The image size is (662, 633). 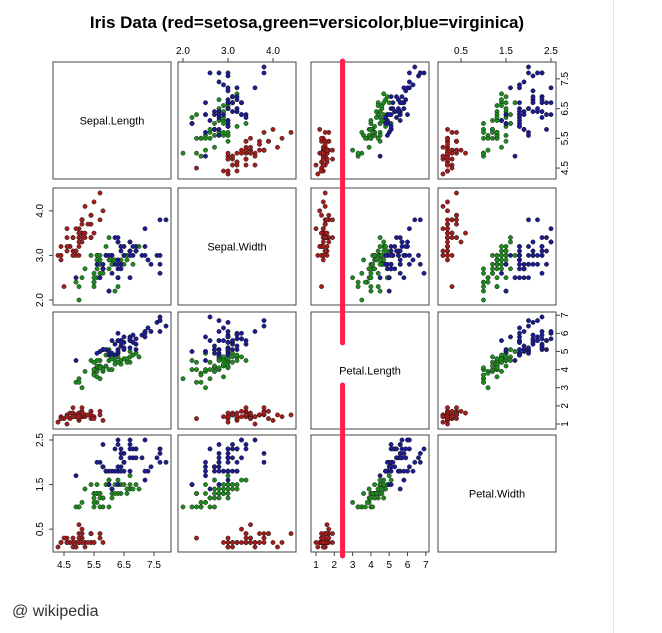 What do you see at coordinates (565, 138) in the screenshot?
I see `tick-label-Sepal.Length: 5.5` at bounding box center [565, 138].